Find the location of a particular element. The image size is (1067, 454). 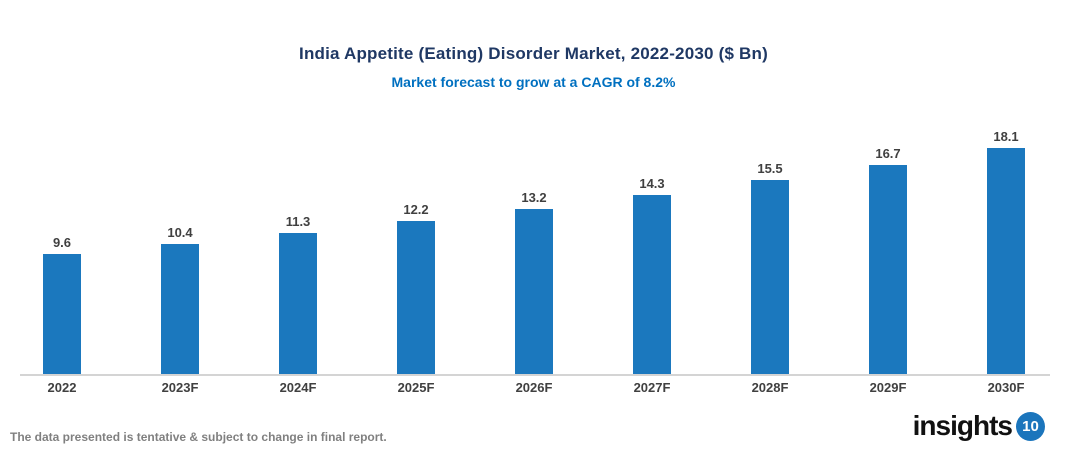

bar-value-label: 11.3 is located at coordinates (298, 221).